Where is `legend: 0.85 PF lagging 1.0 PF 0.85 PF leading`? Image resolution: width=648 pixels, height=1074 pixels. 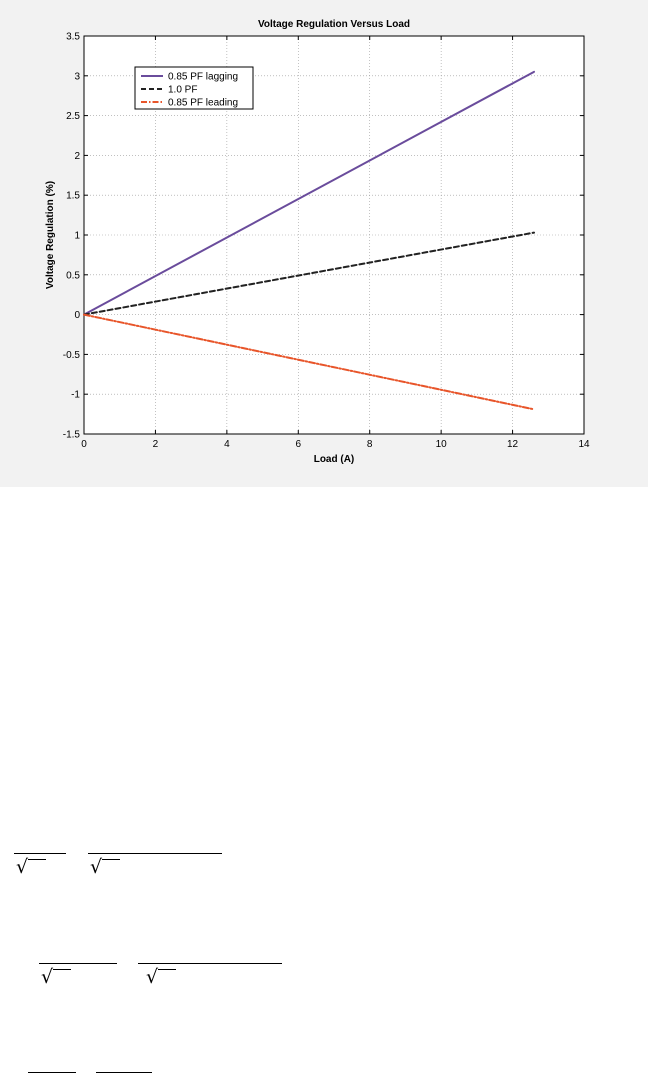 legend: 0.85 PF lagging 1.0 PF 0.85 PF leading is located at coordinates (194, 88).